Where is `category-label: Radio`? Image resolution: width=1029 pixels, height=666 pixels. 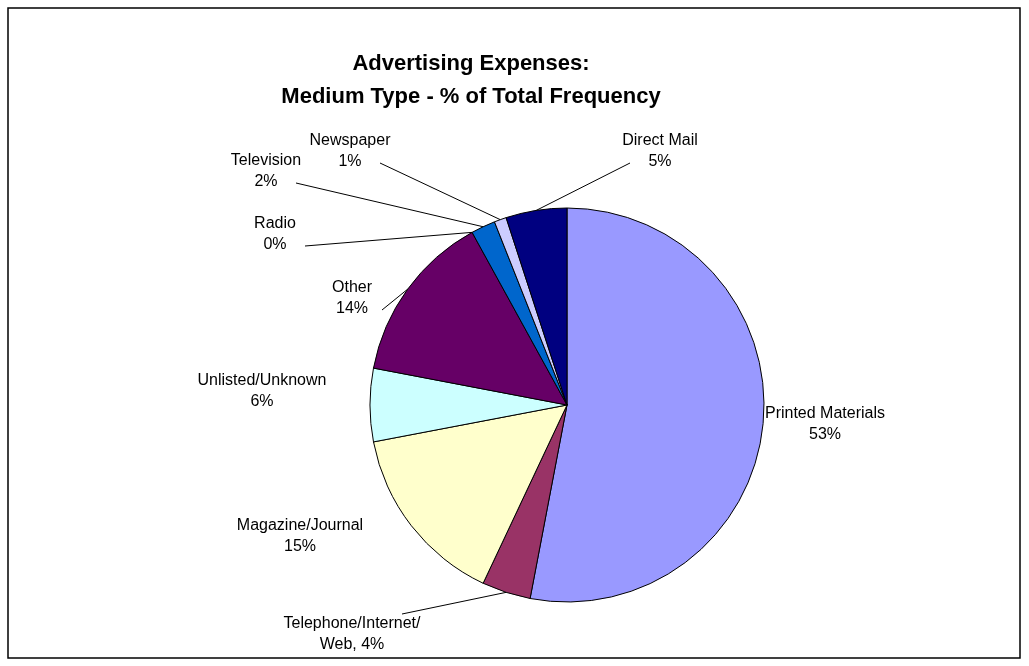
category-label: Radio is located at coordinates (275, 222).